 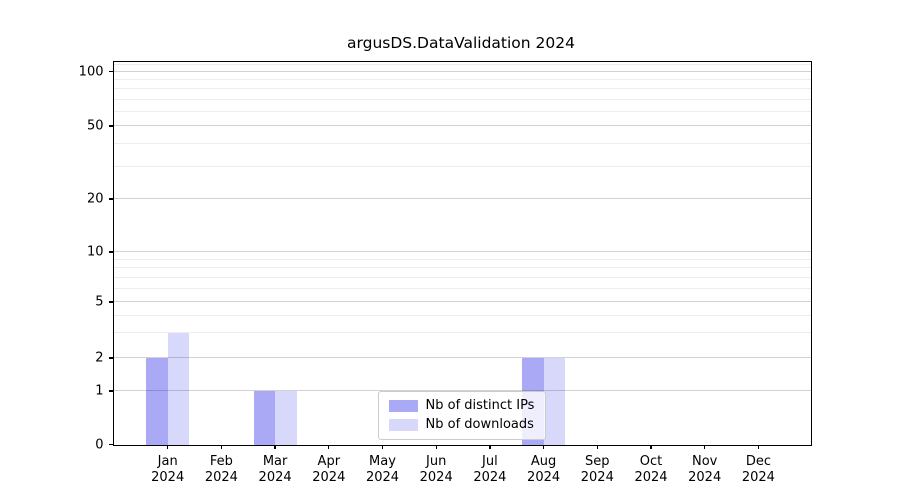 I want to click on y-tick-label: 100, so click(x=91, y=72).